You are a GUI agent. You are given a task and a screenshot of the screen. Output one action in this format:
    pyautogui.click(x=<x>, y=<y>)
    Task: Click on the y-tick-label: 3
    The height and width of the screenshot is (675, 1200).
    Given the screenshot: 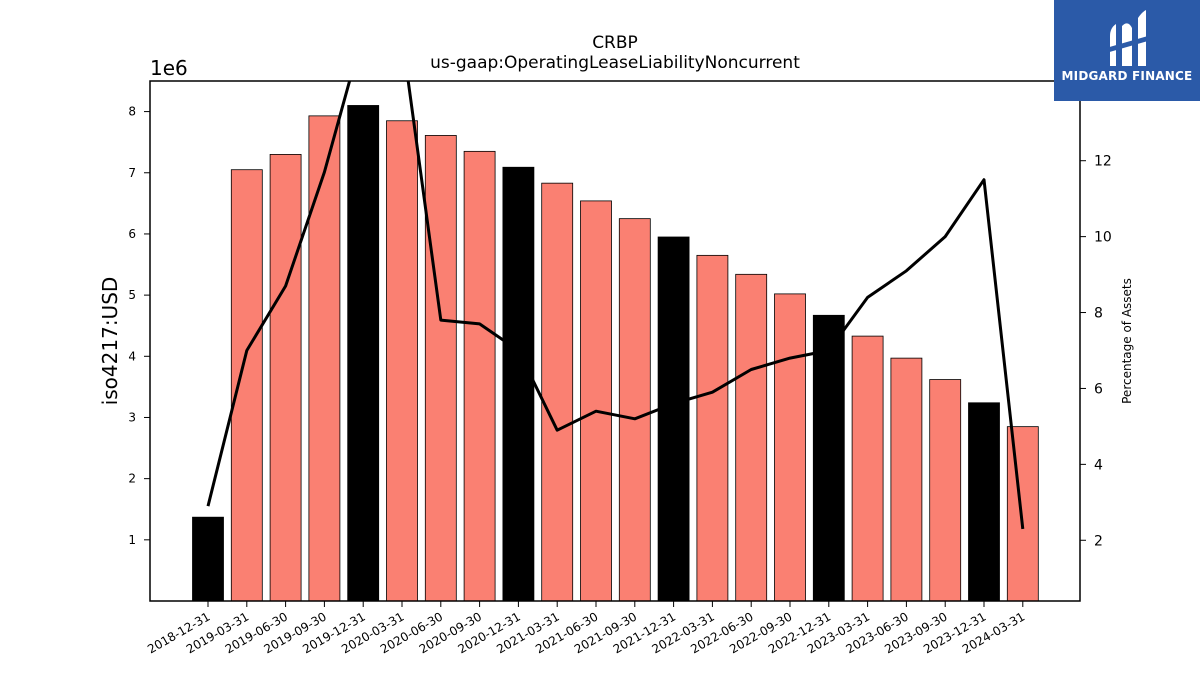 What is the action you would take?
    pyautogui.click(x=132, y=417)
    